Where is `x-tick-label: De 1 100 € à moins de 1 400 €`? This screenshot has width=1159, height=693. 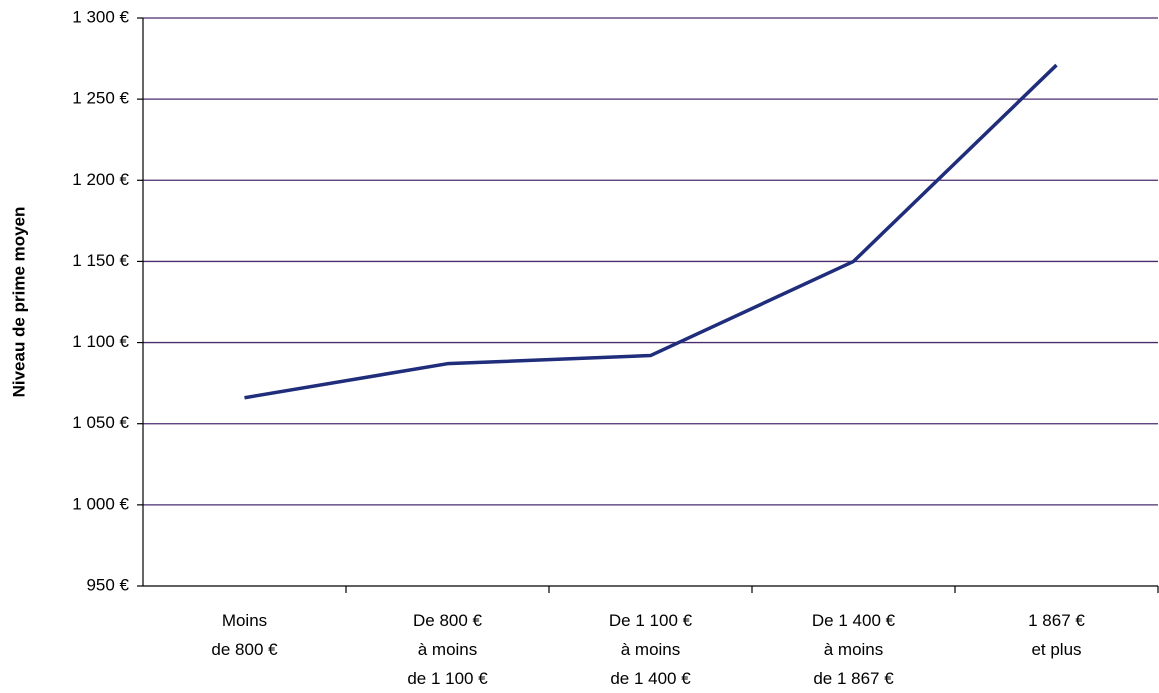
x-tick-label: De 1 100 € à moins de 1 400 € is located at coordinates (651, 649).